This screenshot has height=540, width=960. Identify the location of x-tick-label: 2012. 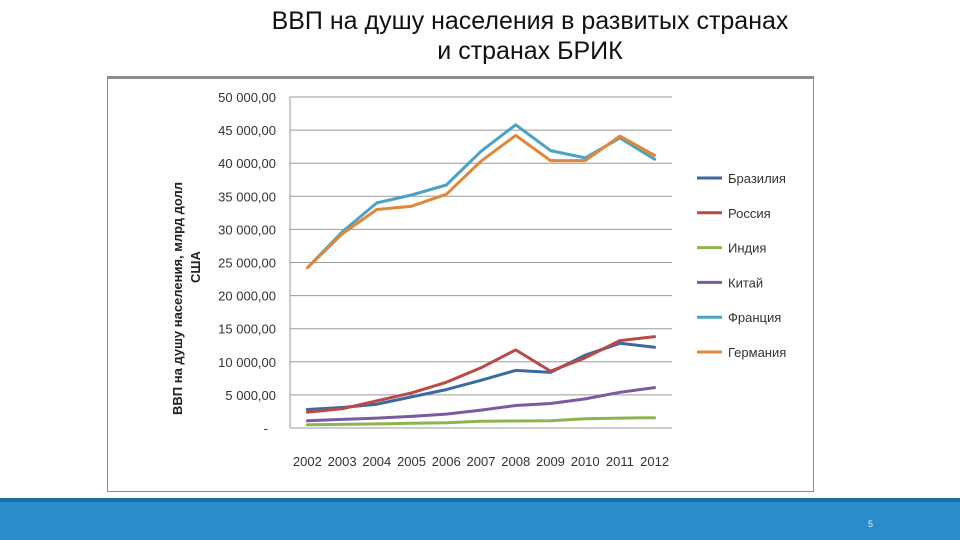
(654, 461).